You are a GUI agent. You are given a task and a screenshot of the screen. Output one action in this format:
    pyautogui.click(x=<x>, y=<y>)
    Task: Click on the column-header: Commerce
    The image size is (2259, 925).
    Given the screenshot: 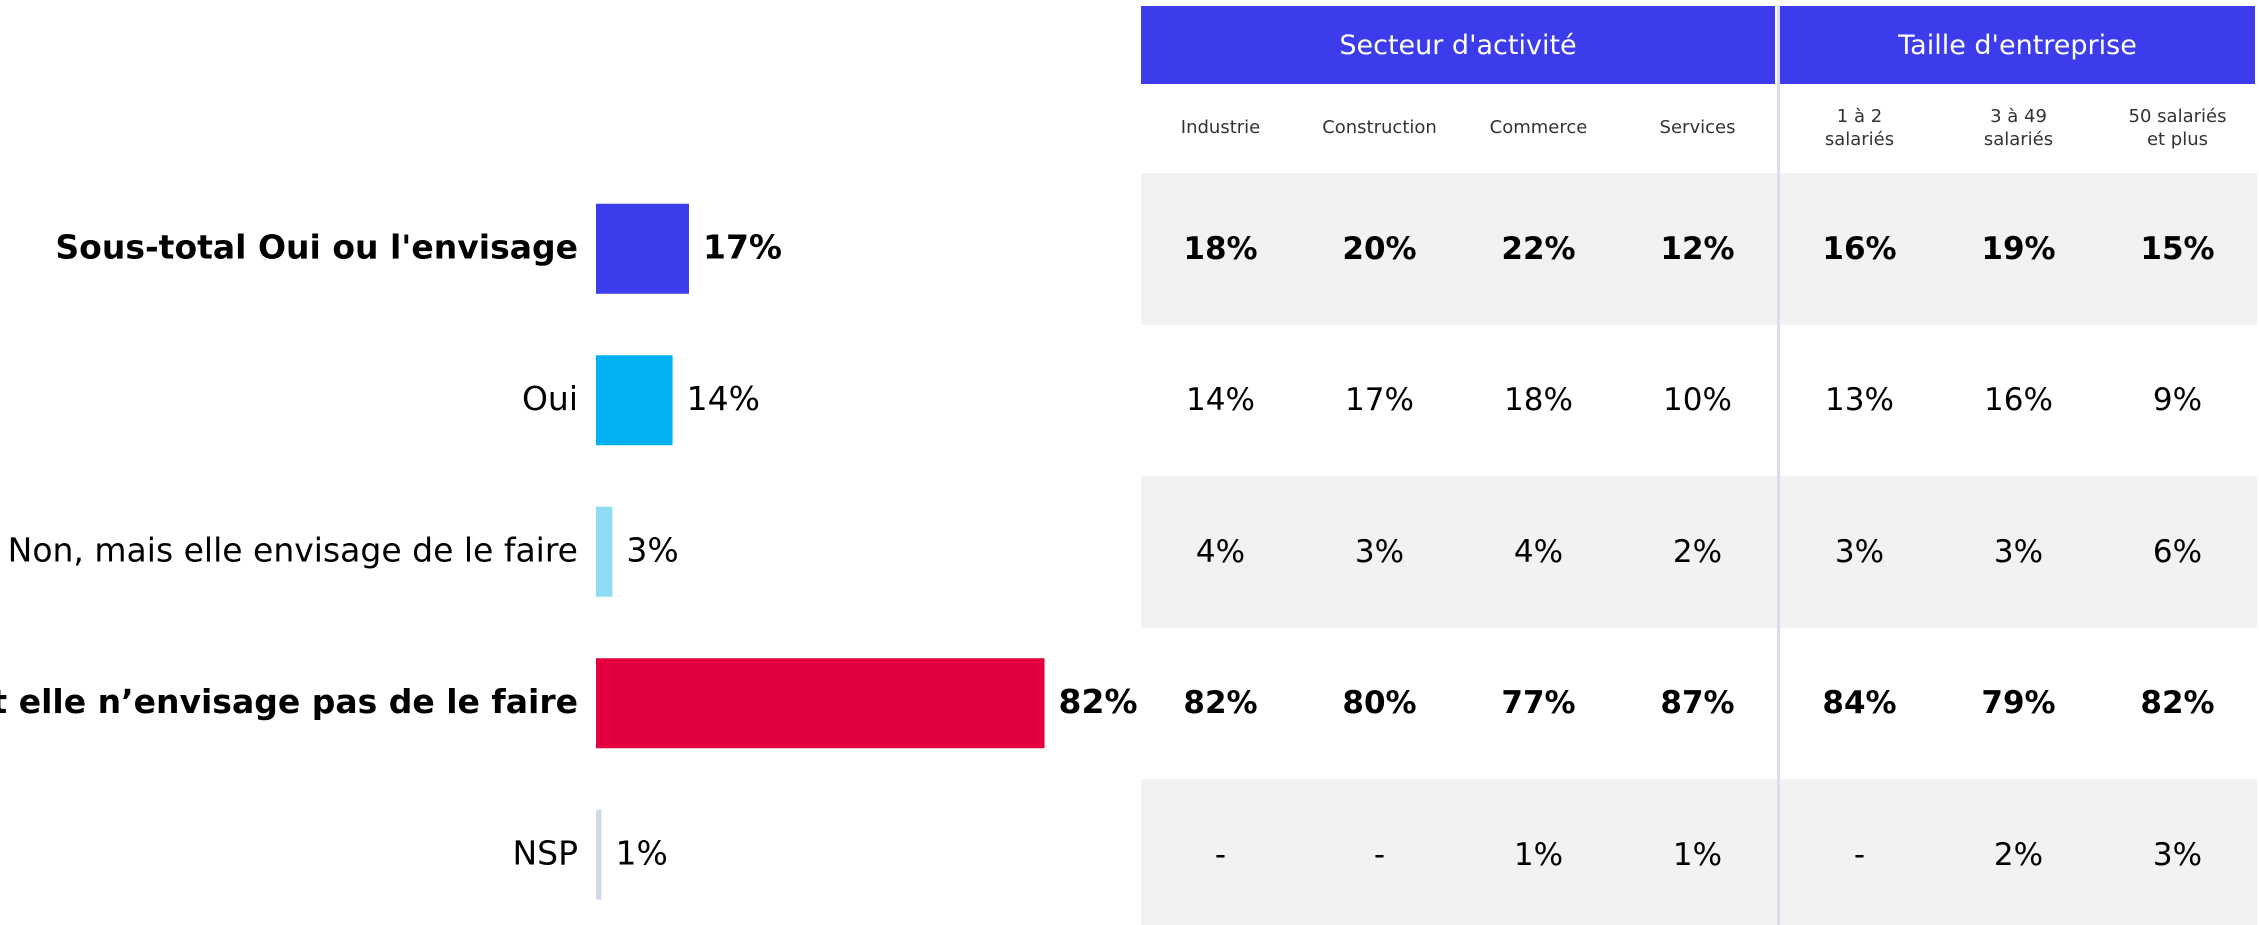 What is the action you would take?
    pyautogui.click(x=1538, y=128)
    